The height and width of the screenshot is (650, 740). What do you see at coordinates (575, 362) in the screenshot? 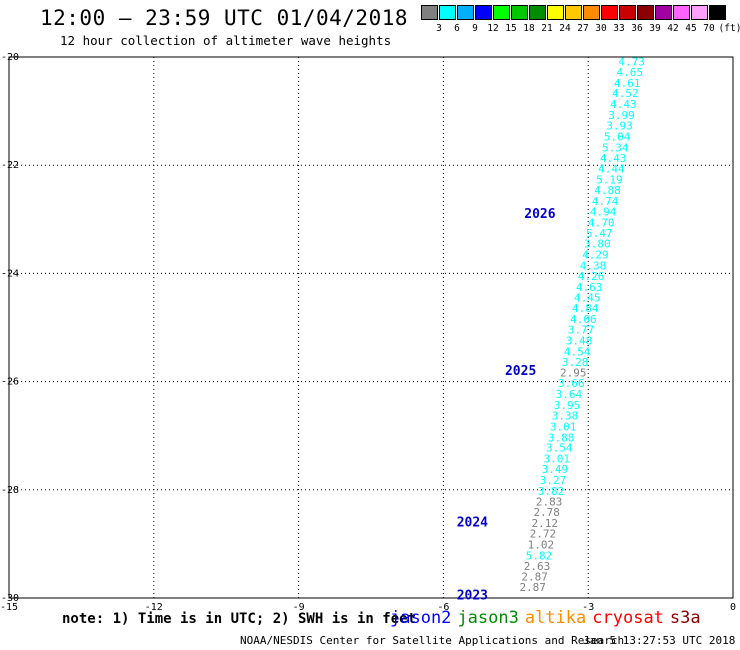
I see `wave-height-value: 3.28` at bounding box center [575, 362].